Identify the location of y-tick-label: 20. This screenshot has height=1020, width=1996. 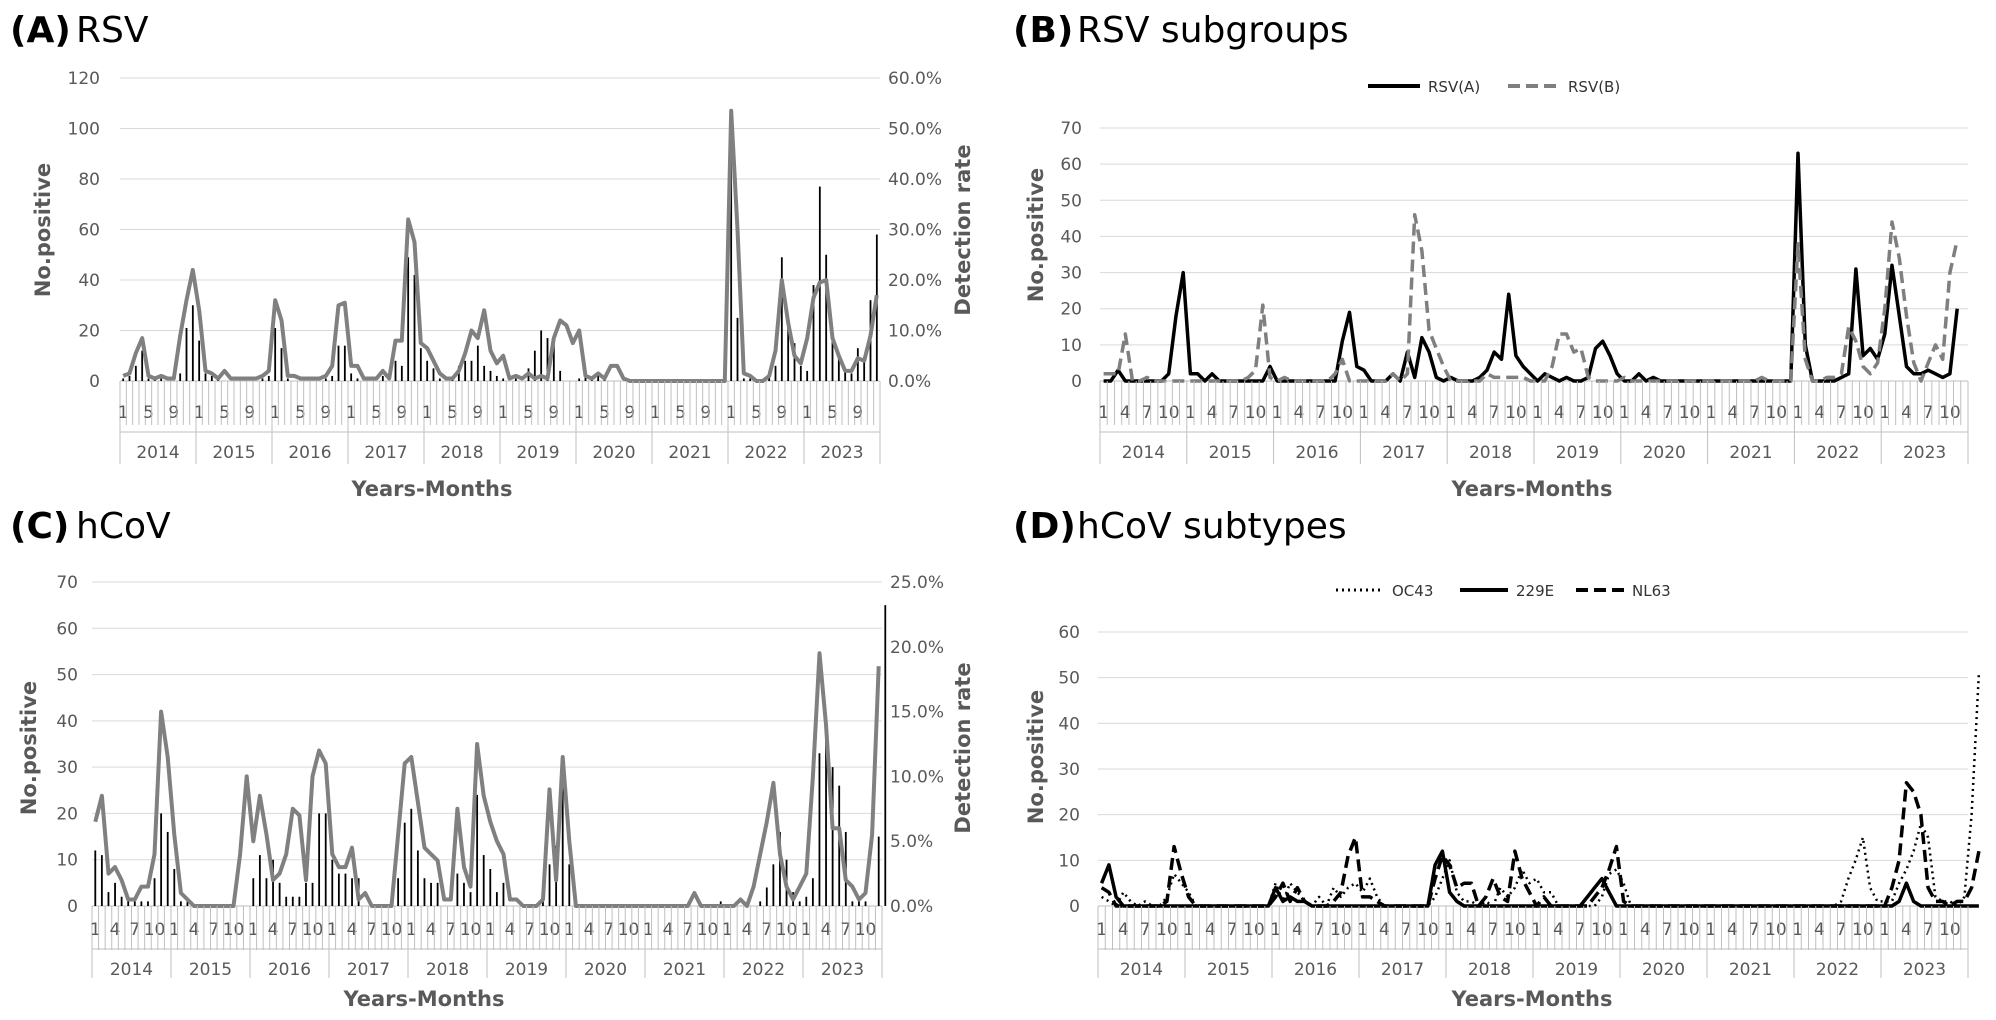
(89, 332).